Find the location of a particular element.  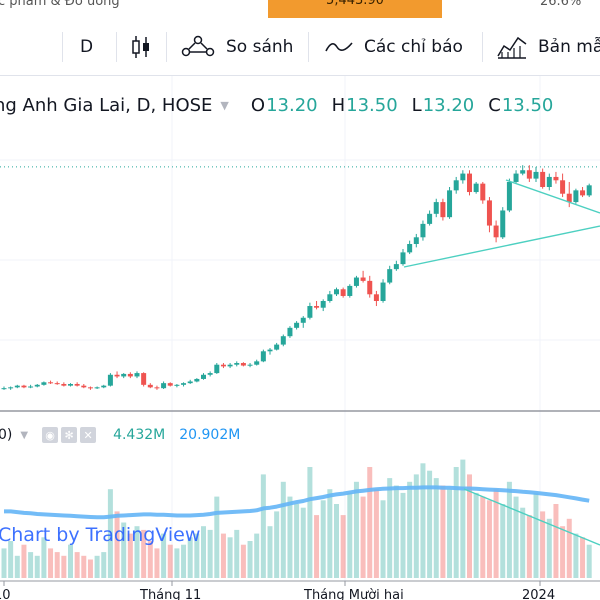

templates-label: Bản mẫ is located at coordinates (569, 47).